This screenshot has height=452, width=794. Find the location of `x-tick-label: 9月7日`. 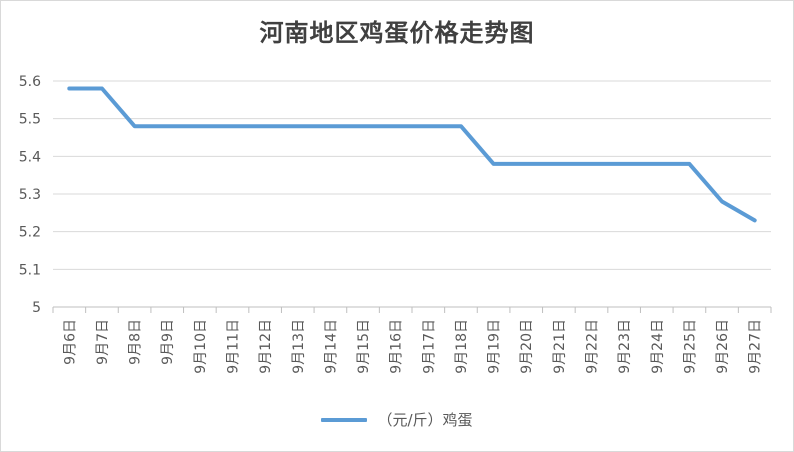

x-tick-label: 9月7日 is located at coordinates (103, 342).